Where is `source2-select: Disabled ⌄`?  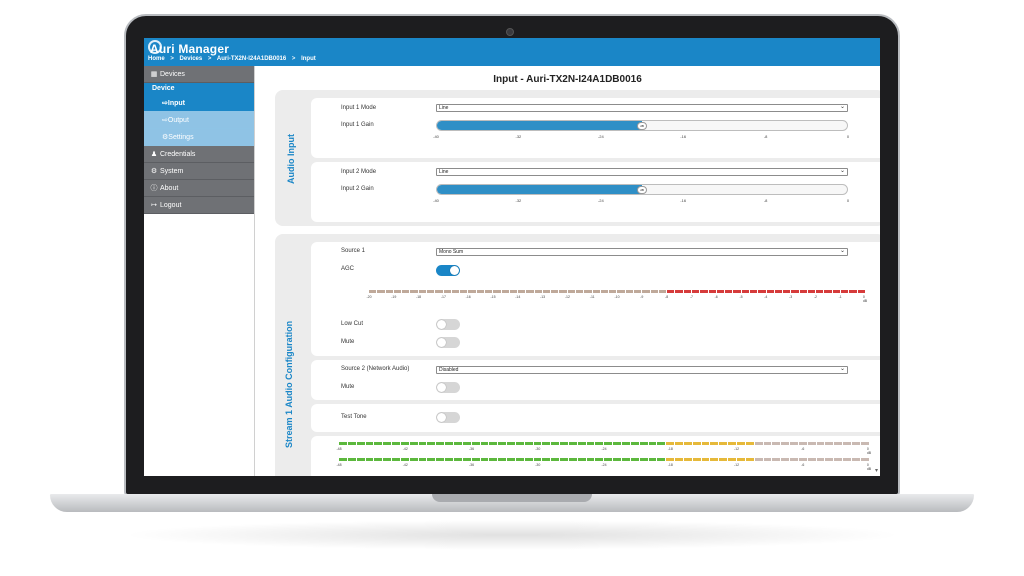 source2-select: Disabled ⌄ is located at coordinates (642, 370).